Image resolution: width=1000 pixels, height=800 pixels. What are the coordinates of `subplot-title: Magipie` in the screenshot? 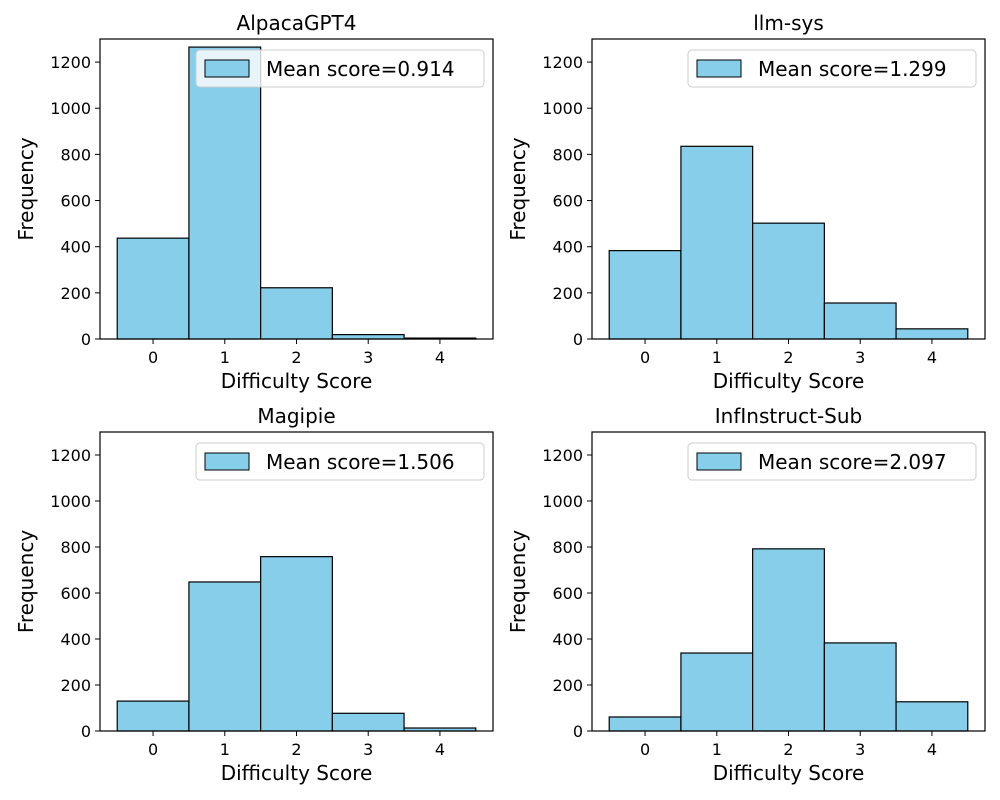 It's located at (296, 416).